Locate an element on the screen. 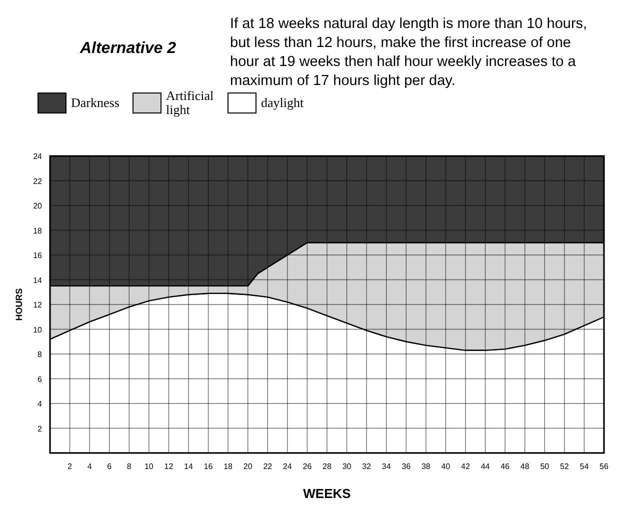  y-tick-label: 2 is located at coordinates (40, 429).